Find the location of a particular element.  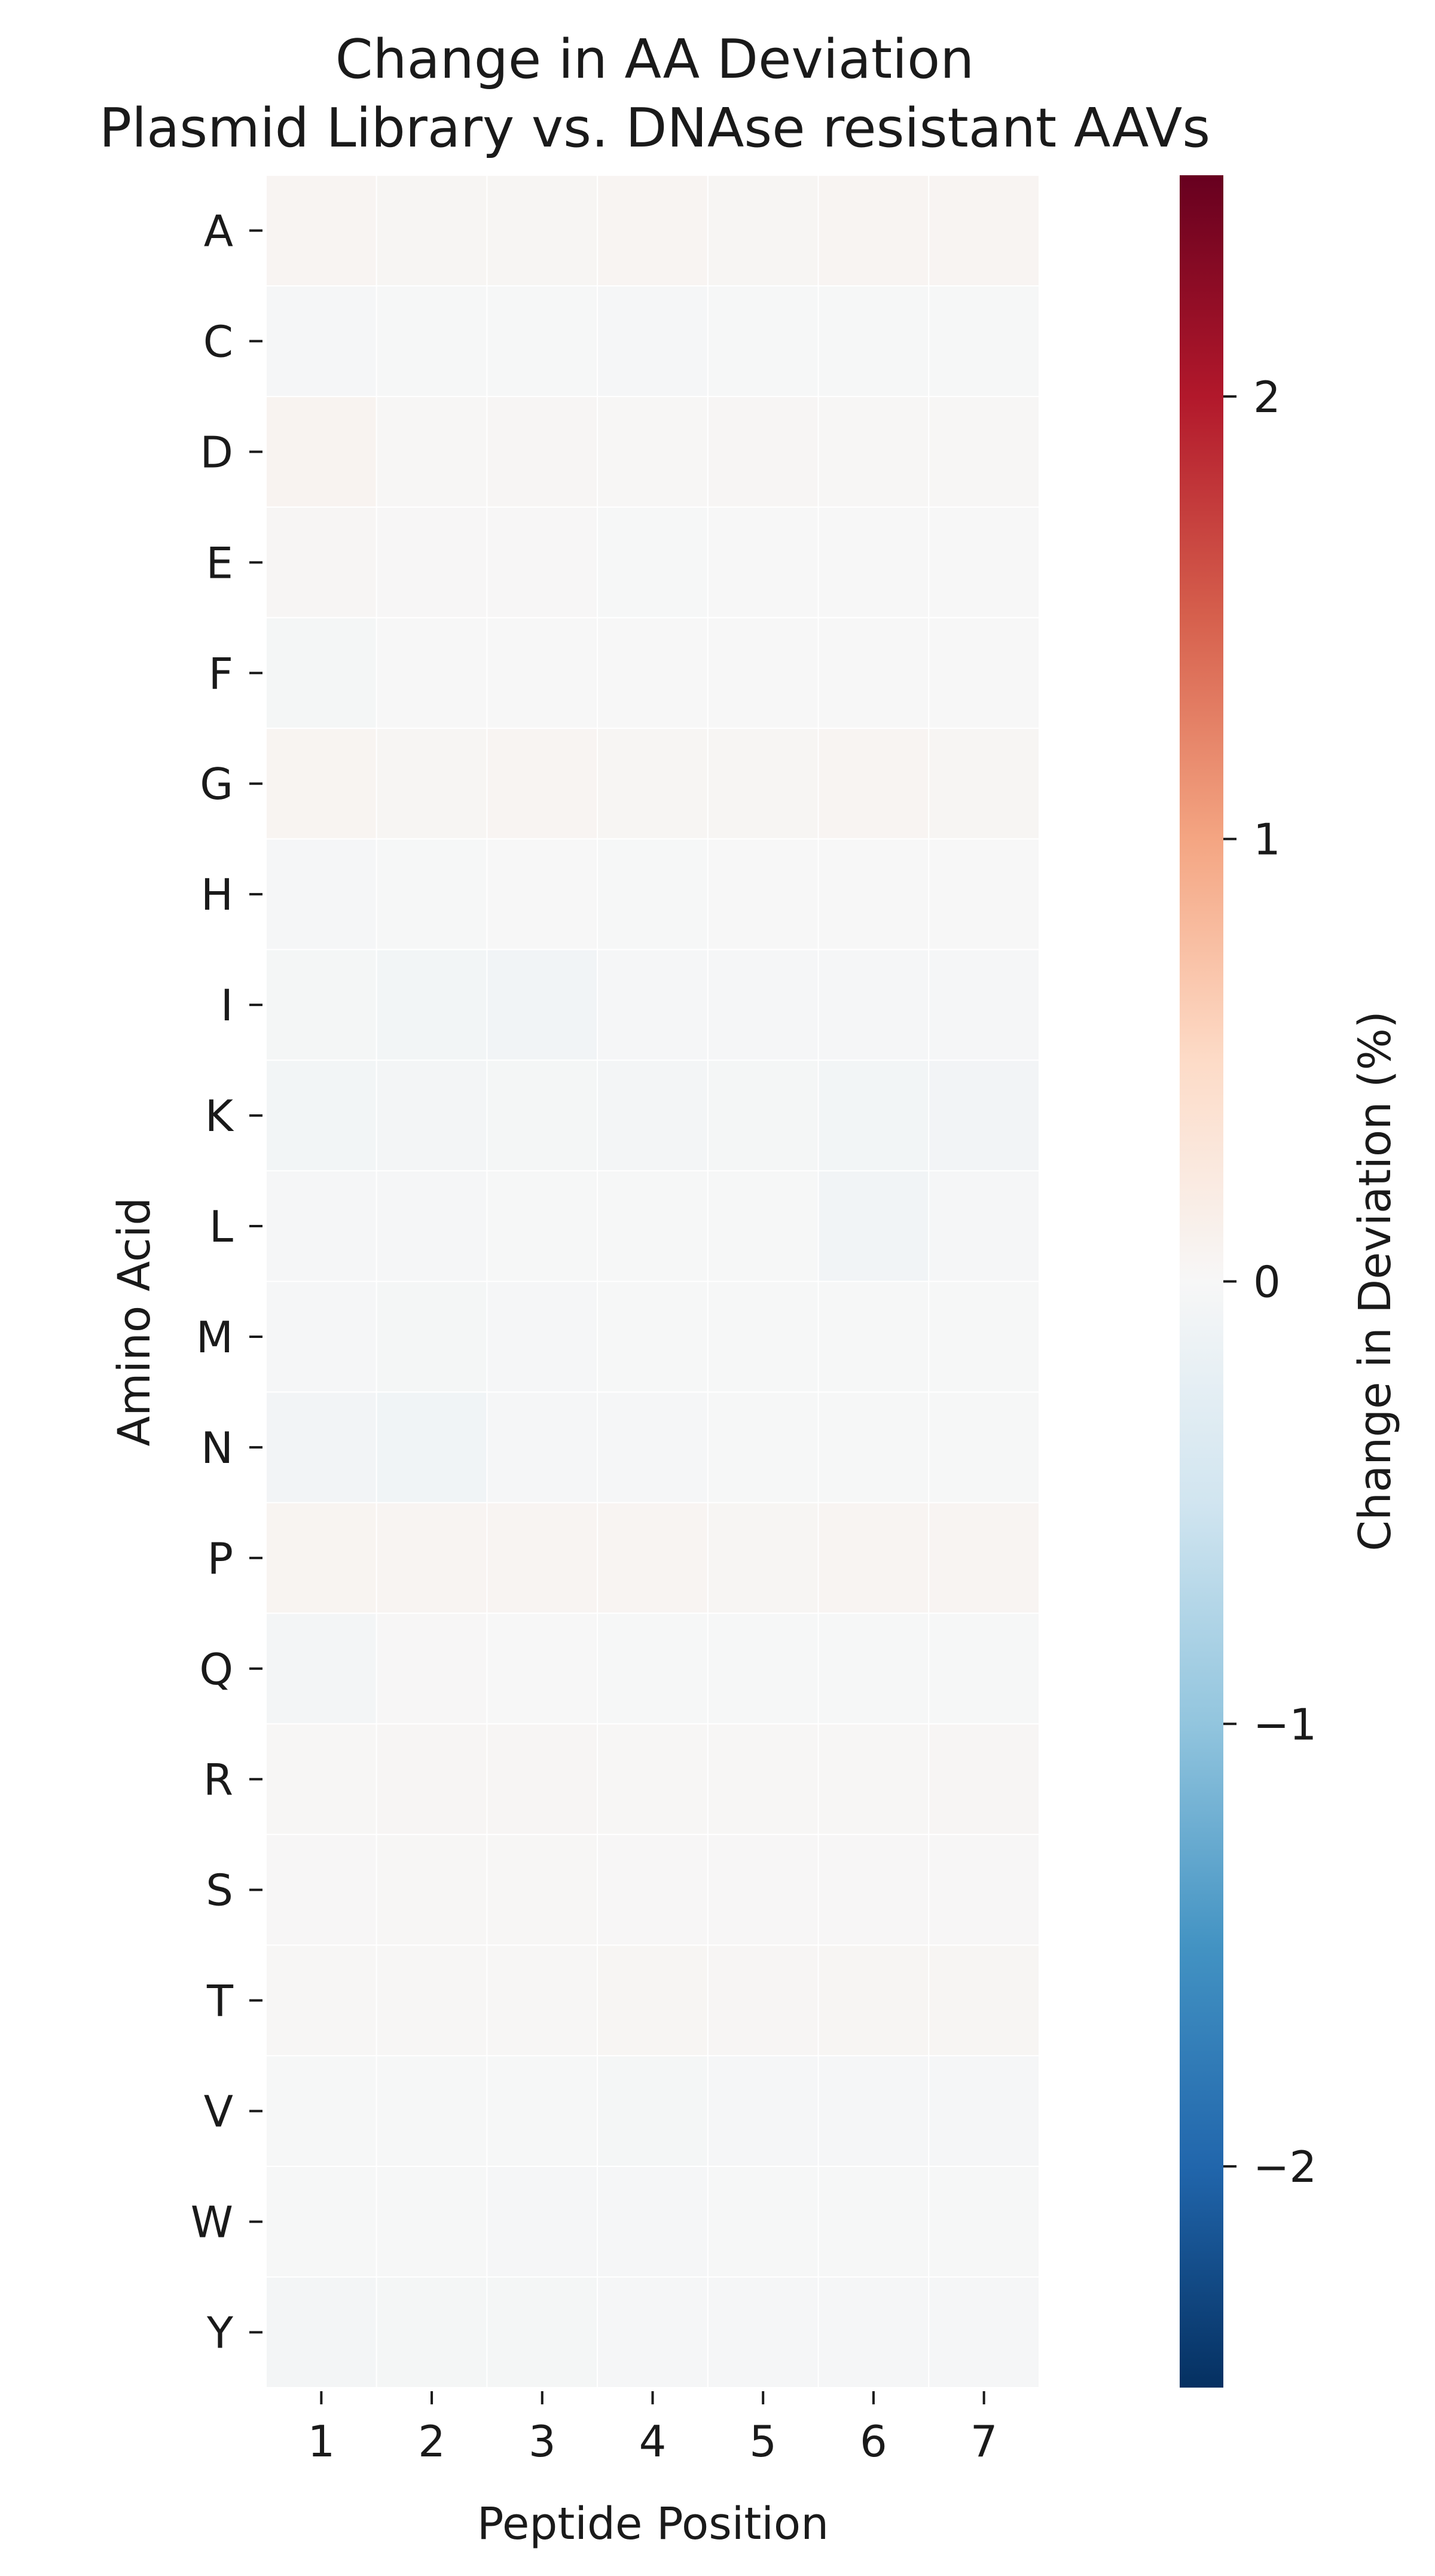

y-tick-label-L: L is located at coordinates (221, 1227).